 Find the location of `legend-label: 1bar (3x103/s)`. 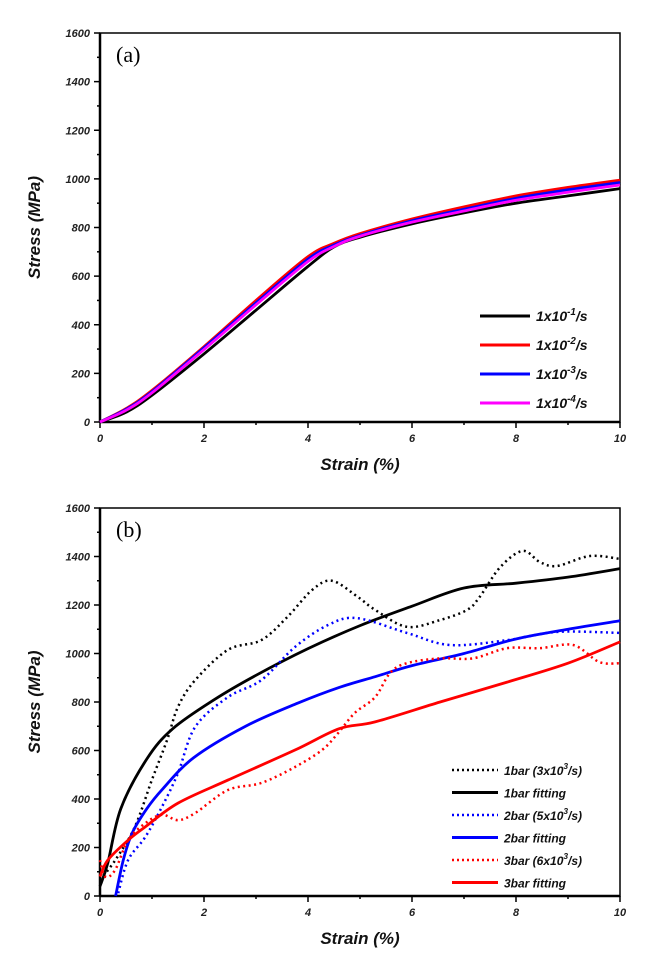

legend-label: 1bar (3x103/s) is located at coordinates (543, 769).